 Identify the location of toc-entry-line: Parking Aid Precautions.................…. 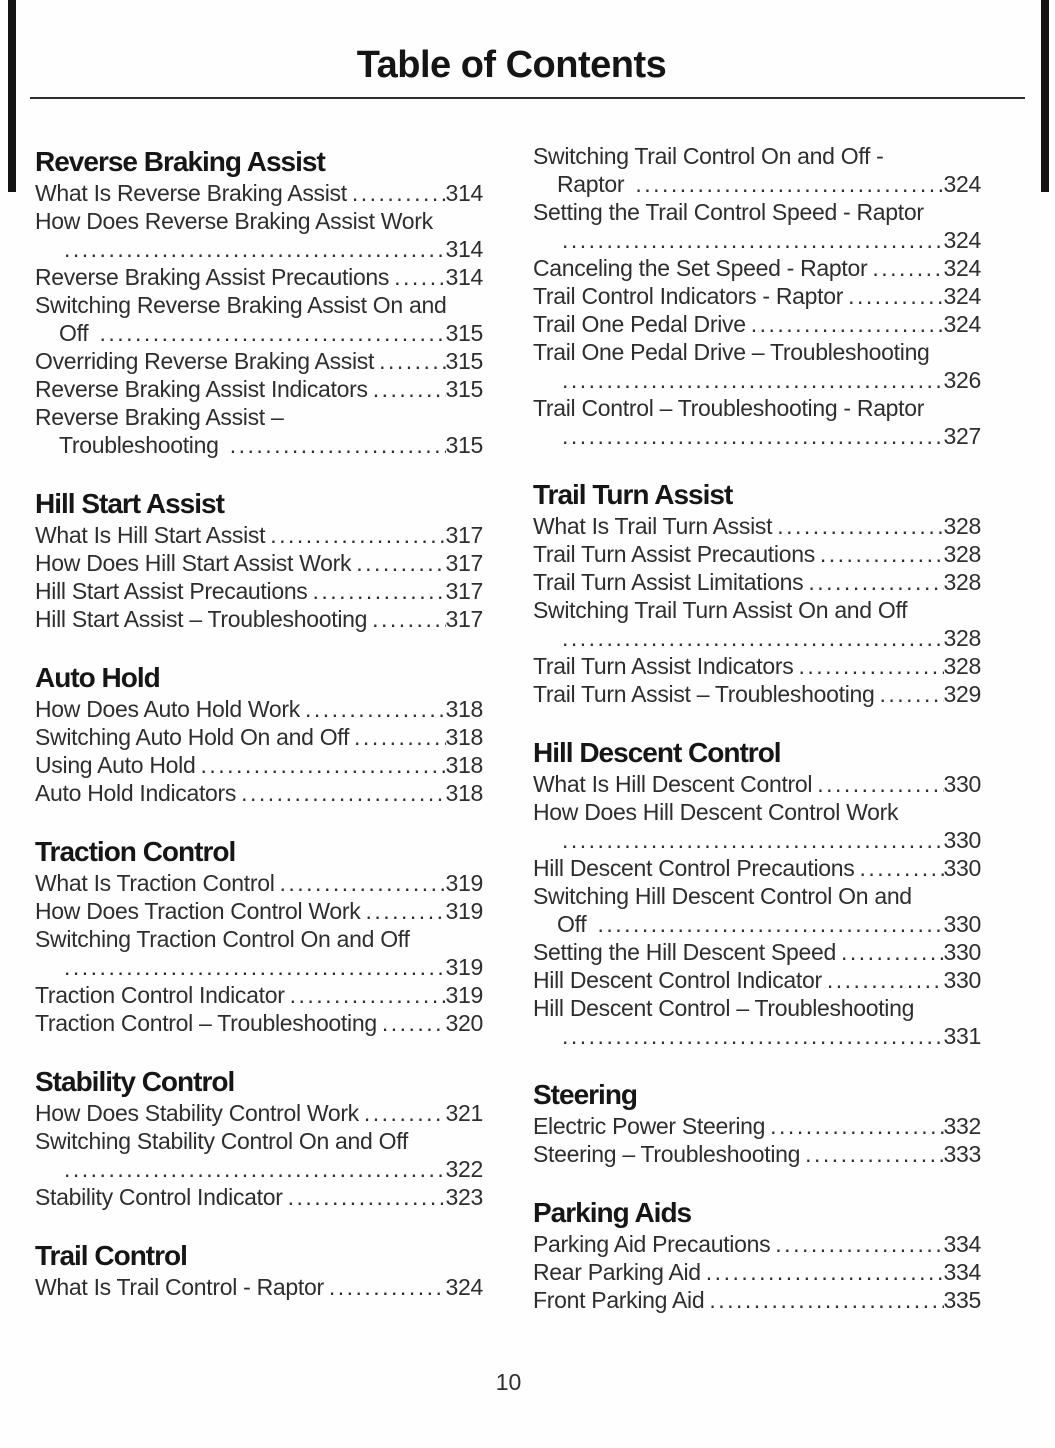
(757, 1244).